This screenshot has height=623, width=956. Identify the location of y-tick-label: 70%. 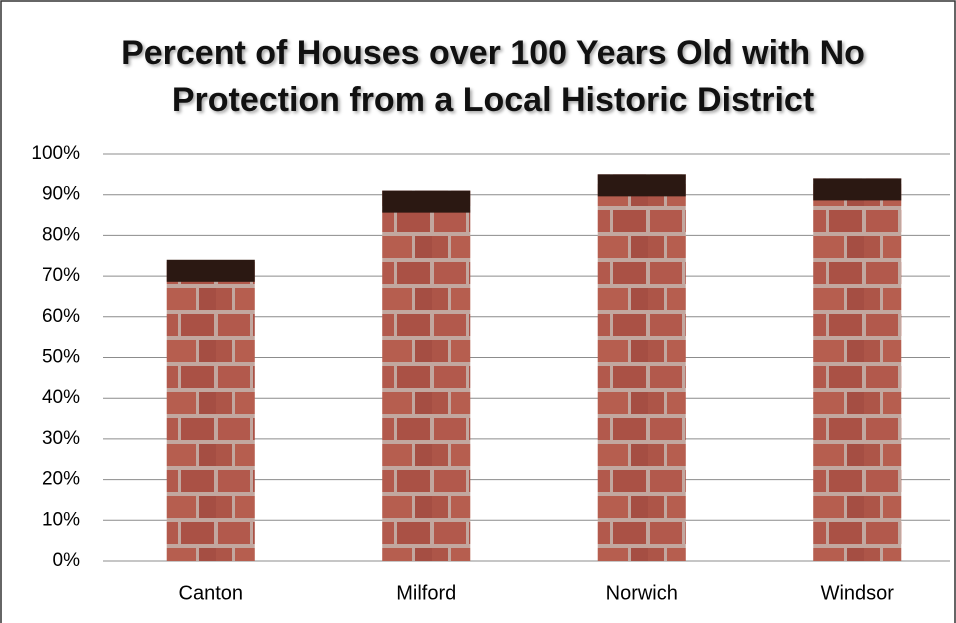
(61, 275).